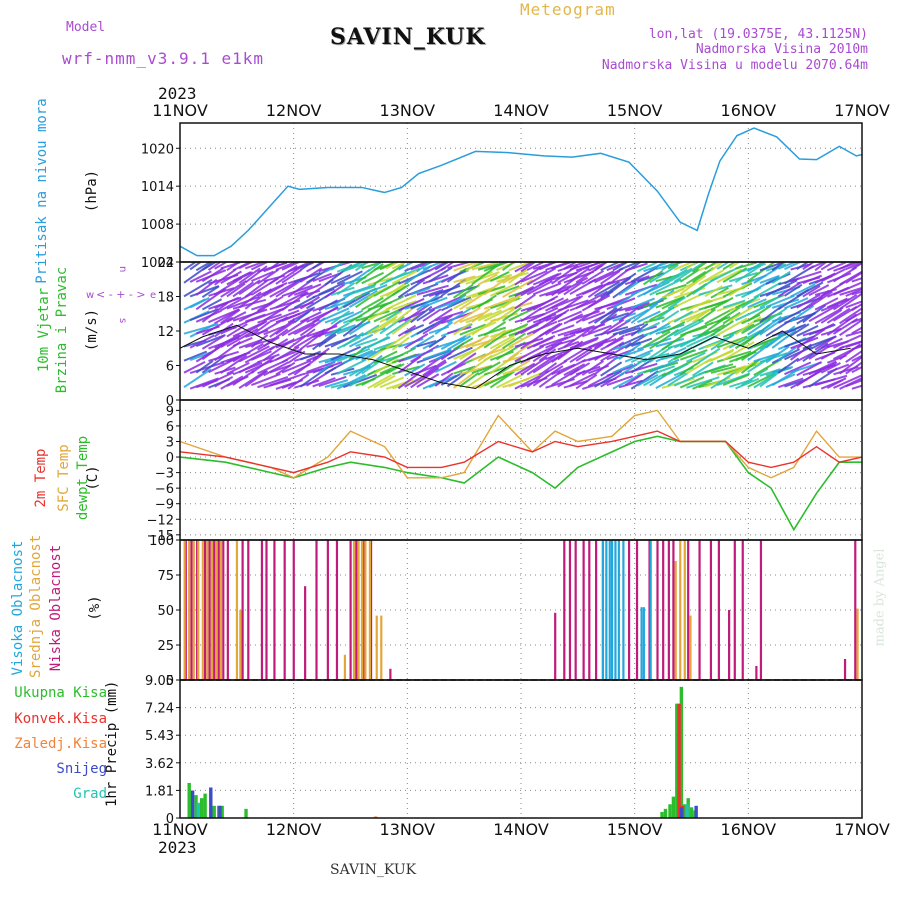 The height and width of the screenshot is (900, 900). Describe the element at coordinates (90, 295) in the screenshot. I see `compass-w: w` at that location.